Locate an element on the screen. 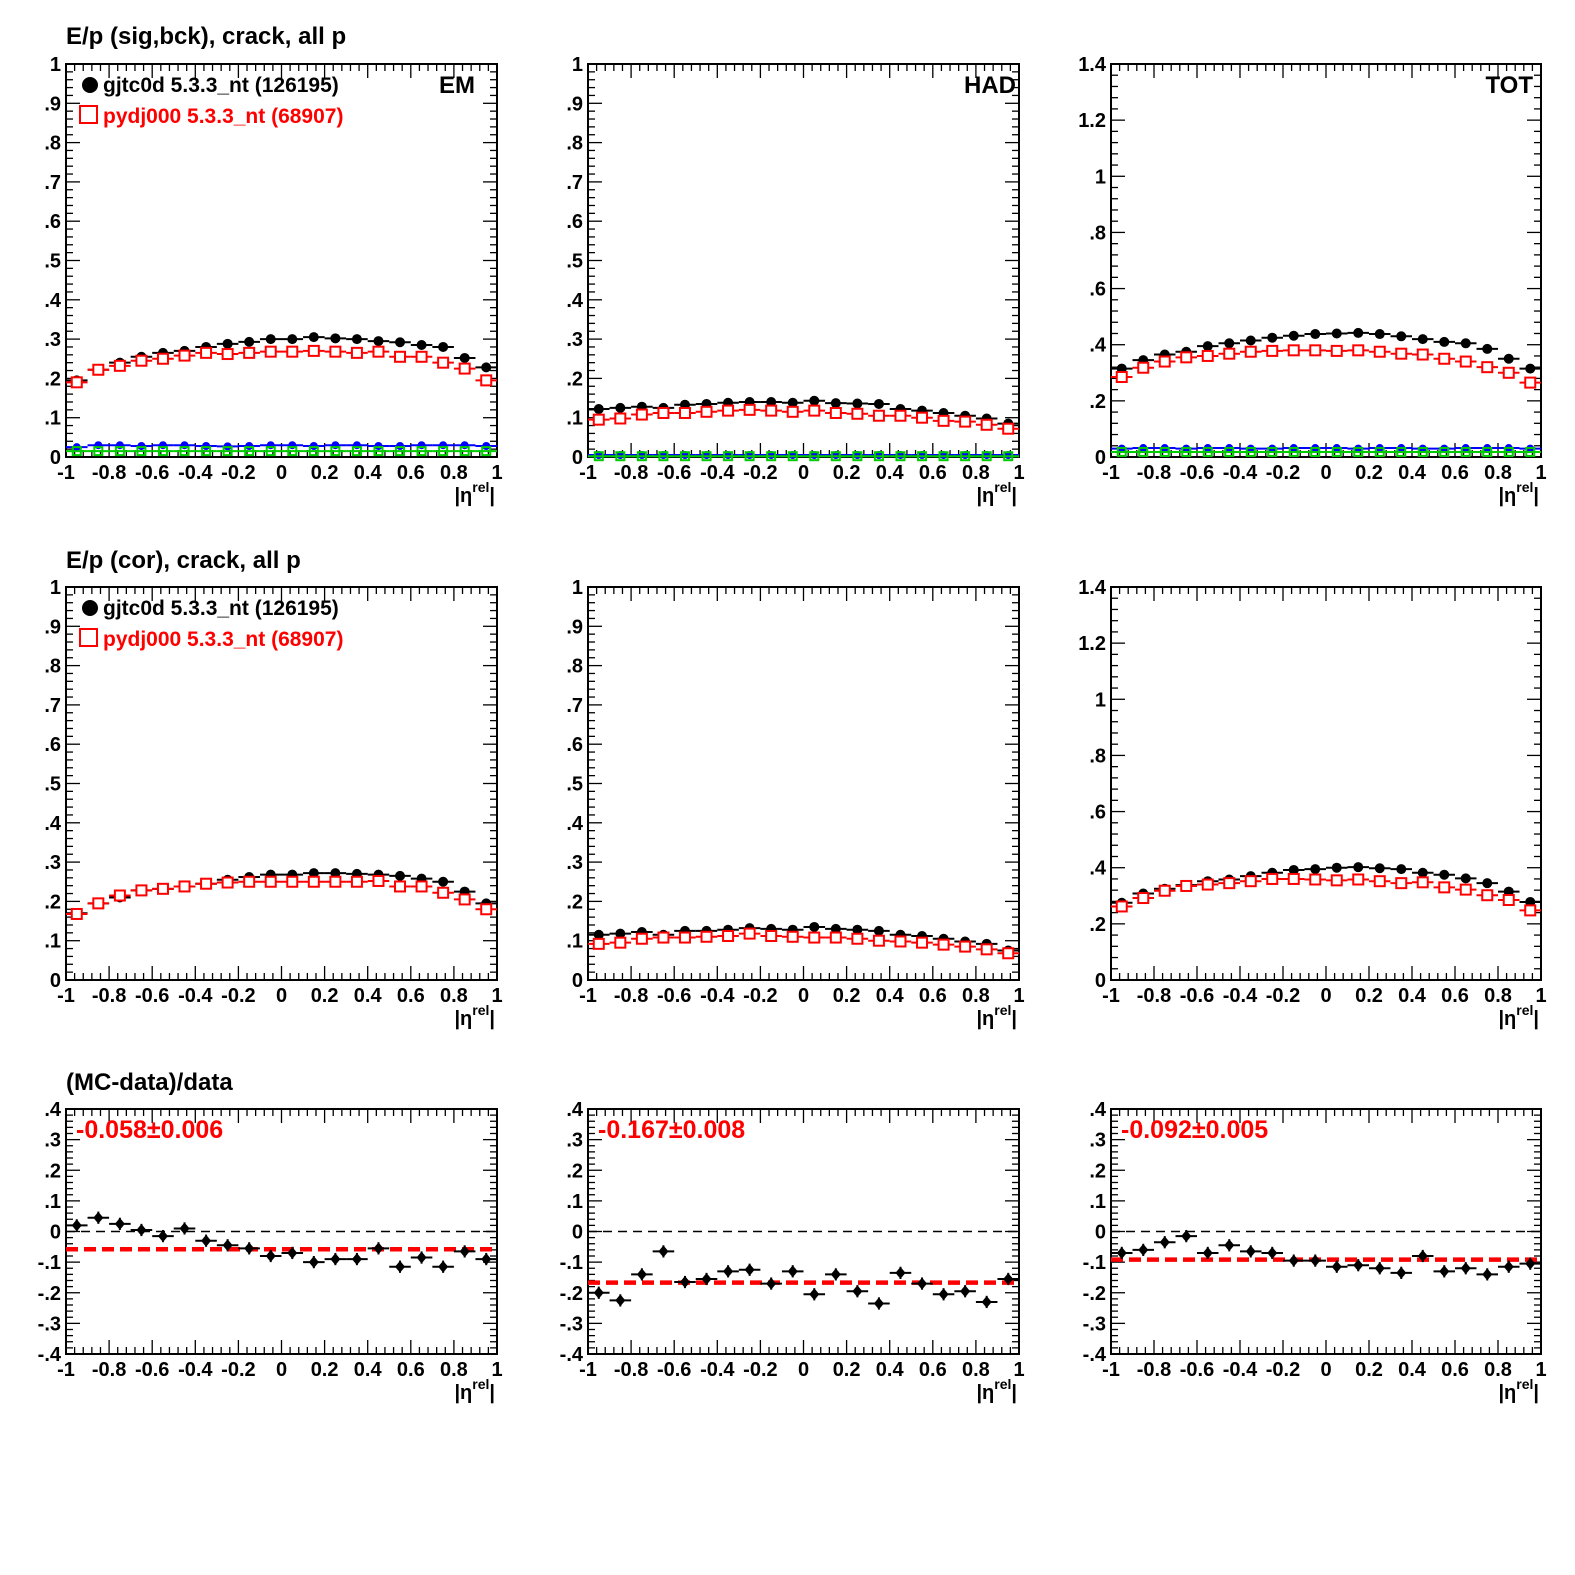 This screenshot has height=1575, width=1575. x-tick-label: 0.6 is located at coordinates (411, 1370).